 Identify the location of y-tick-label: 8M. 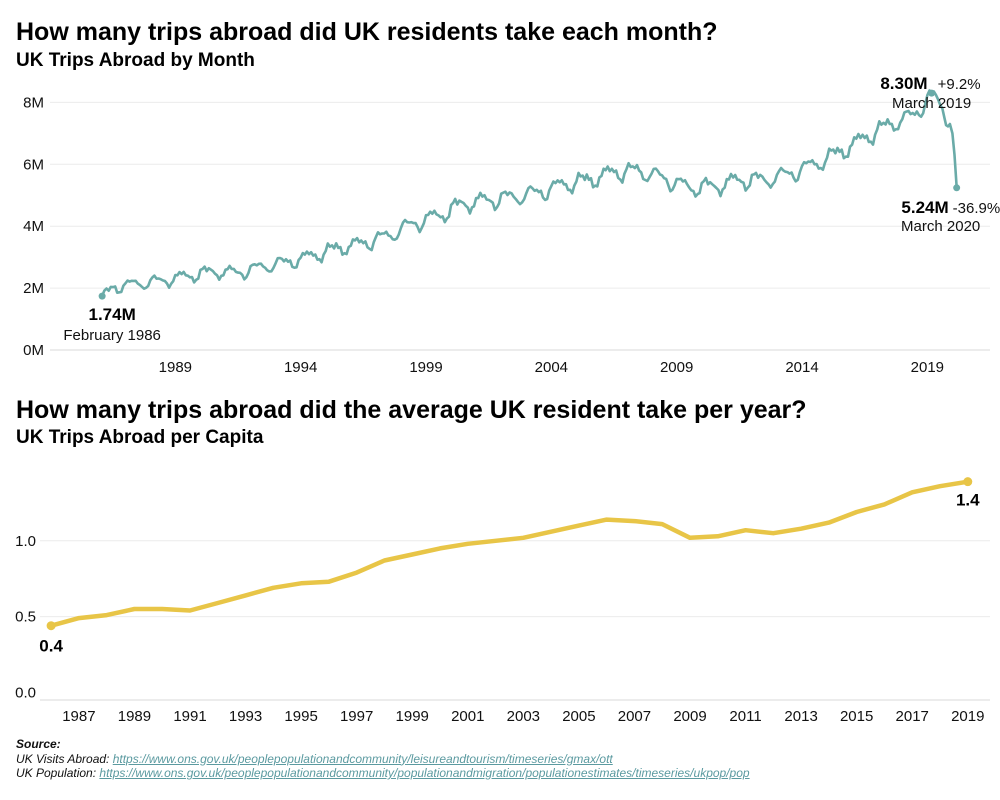
(33, 102).